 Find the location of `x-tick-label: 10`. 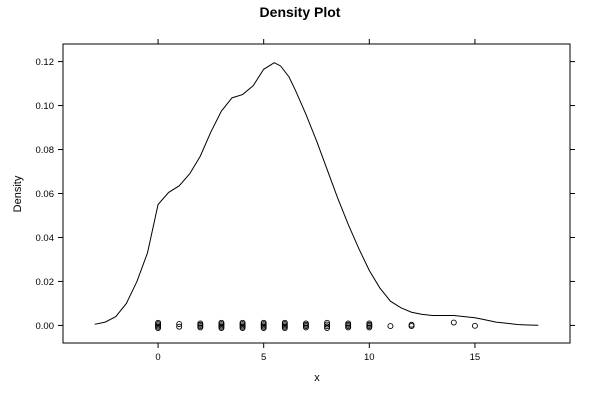

x-tick-label: 10 is located at coordinates (369, 357).